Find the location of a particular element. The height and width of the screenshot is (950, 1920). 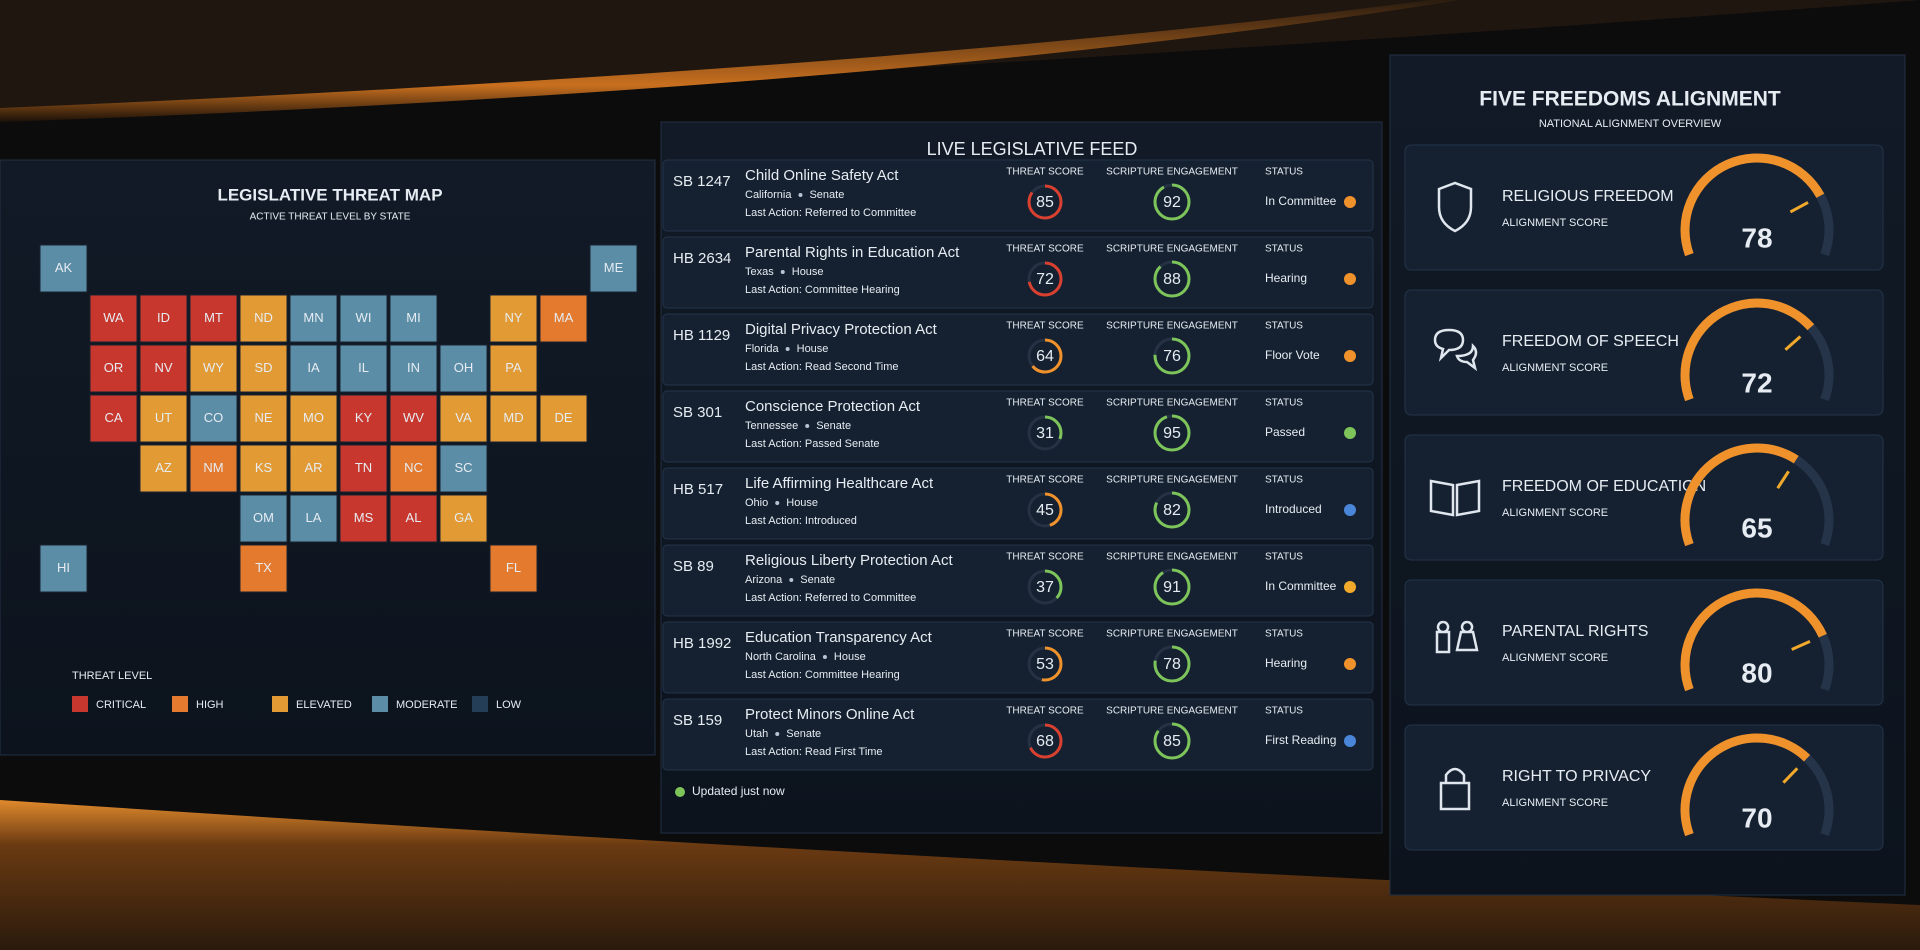

legend-swatch is located at coordinates (480, 704).